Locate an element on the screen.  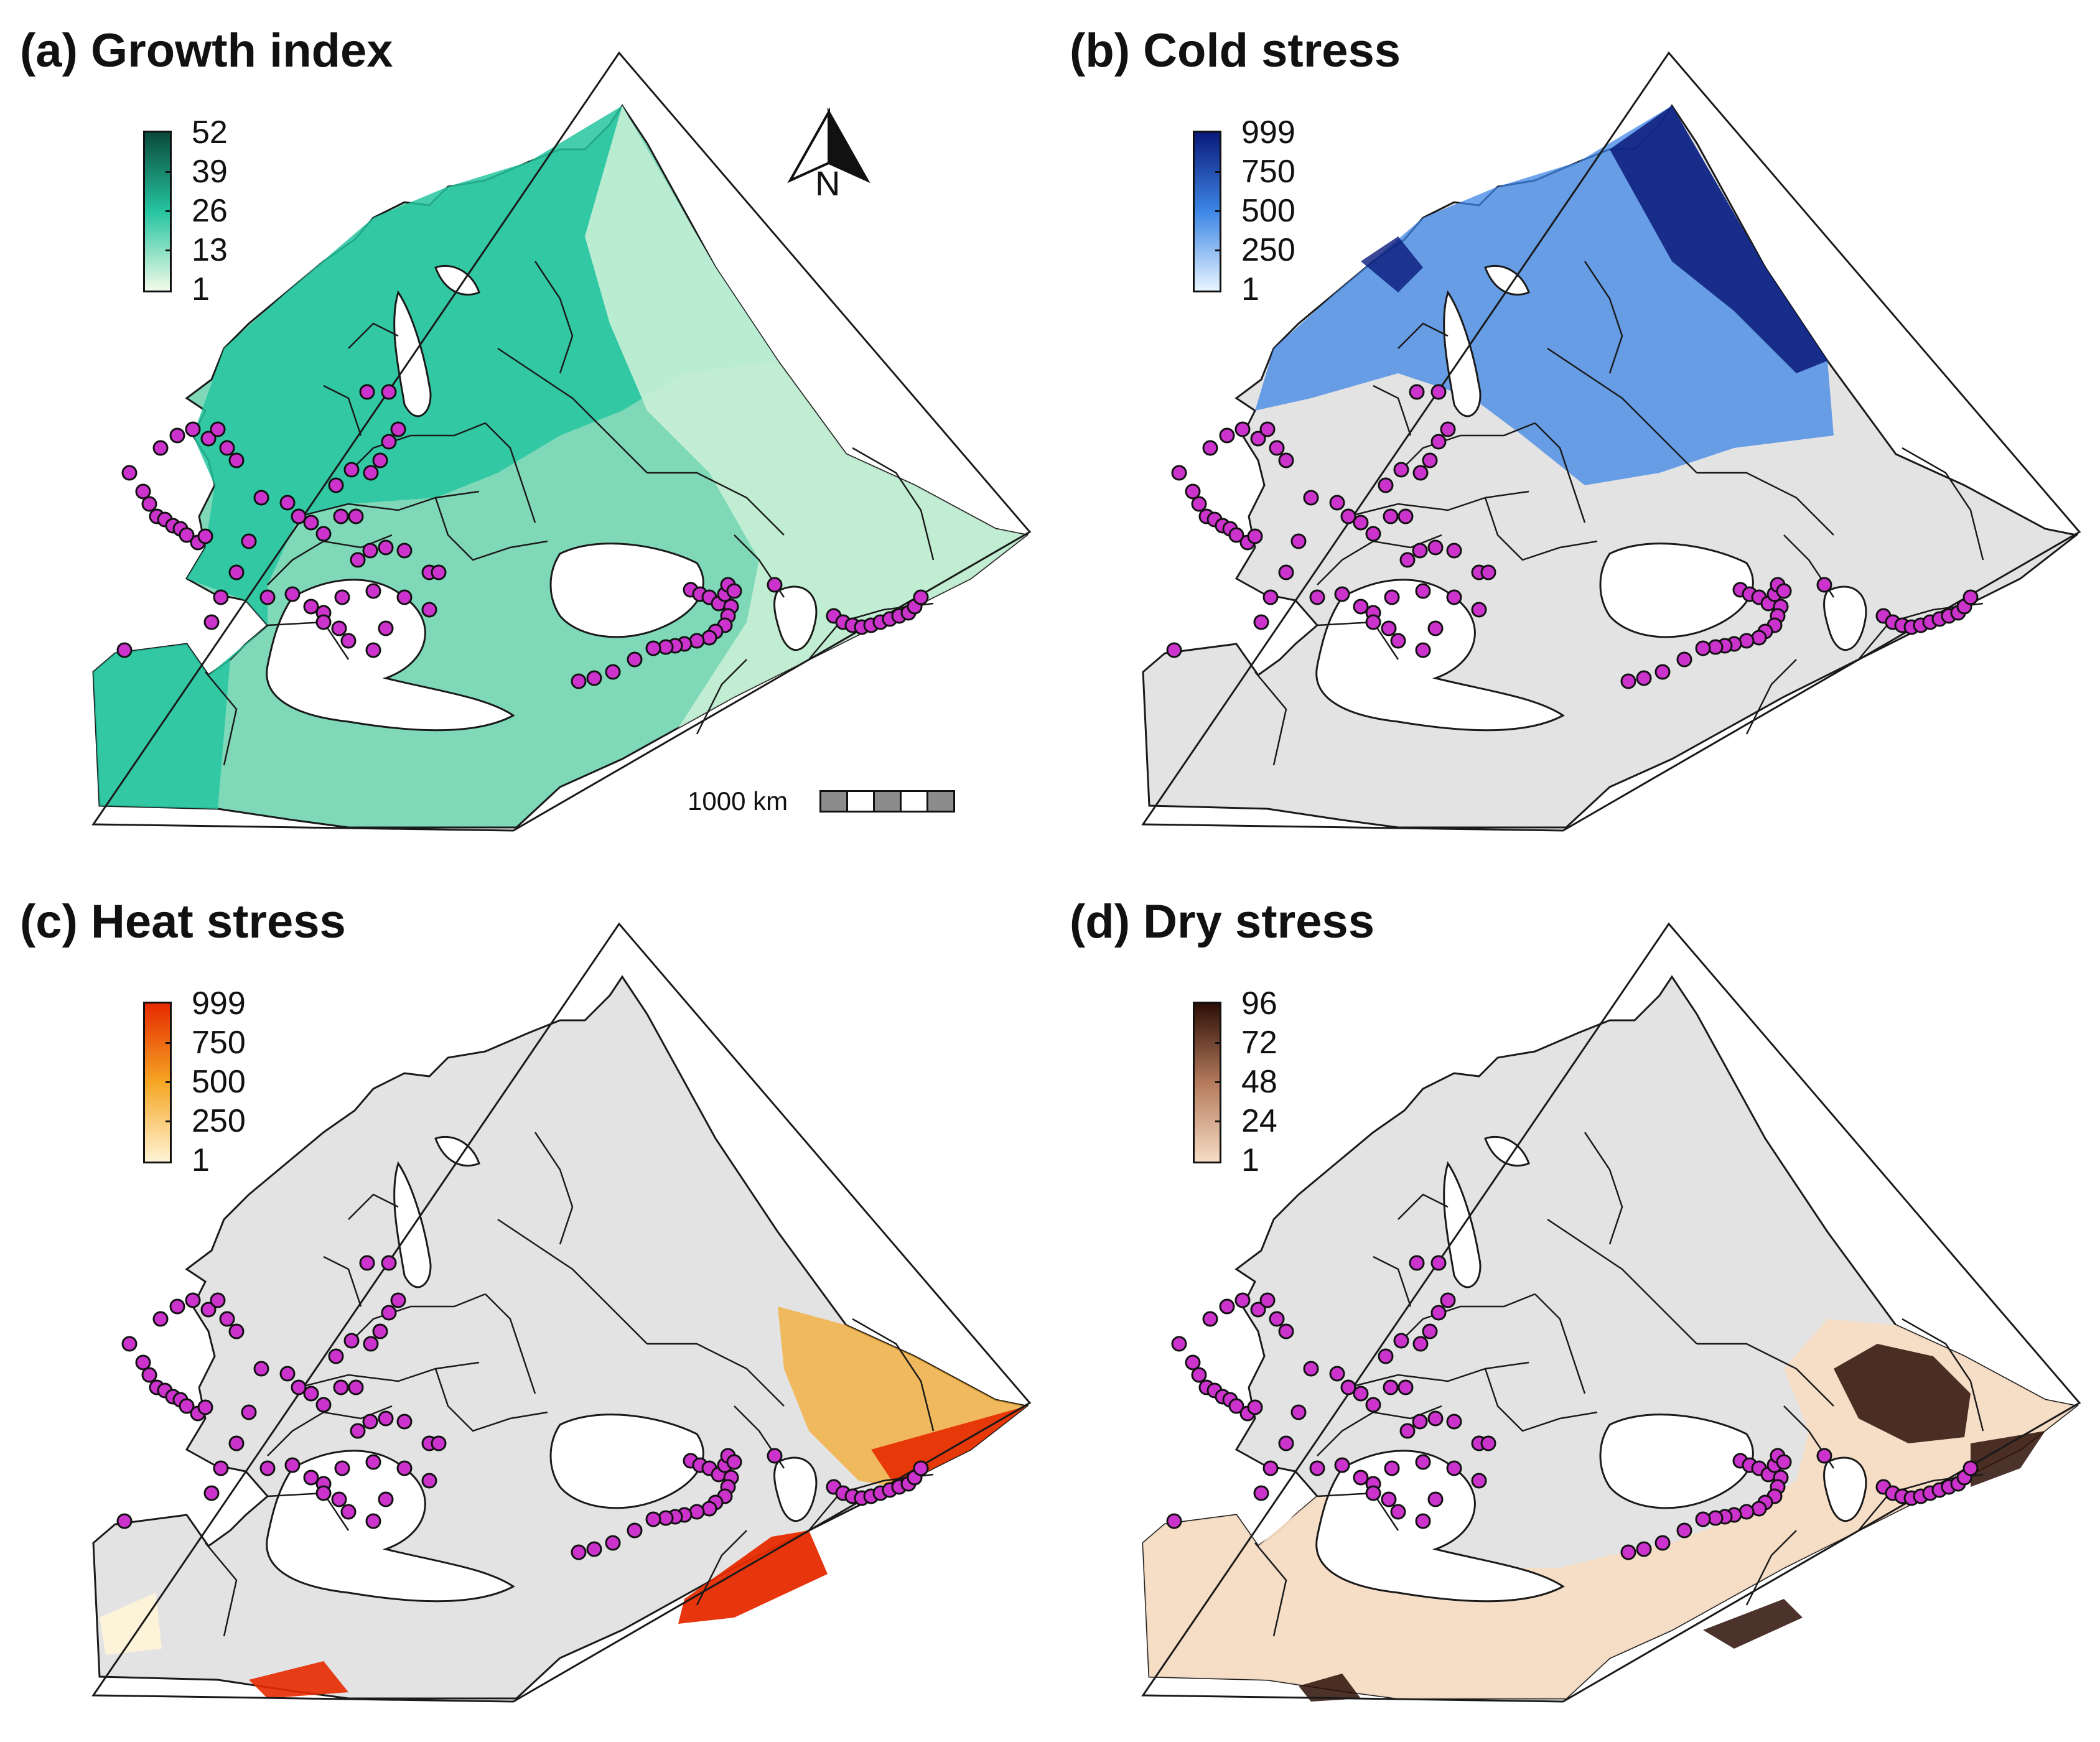
legend-label: 750 is located at coordinates (1268, 172).